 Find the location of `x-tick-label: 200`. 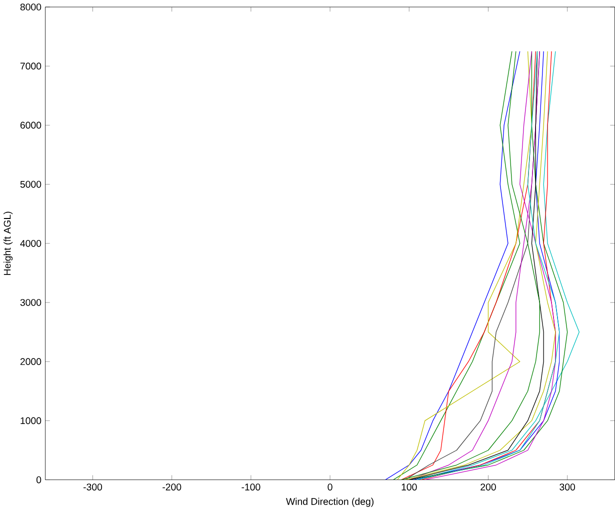

x-tick-label: 200 is located at coordinates (488, 486).